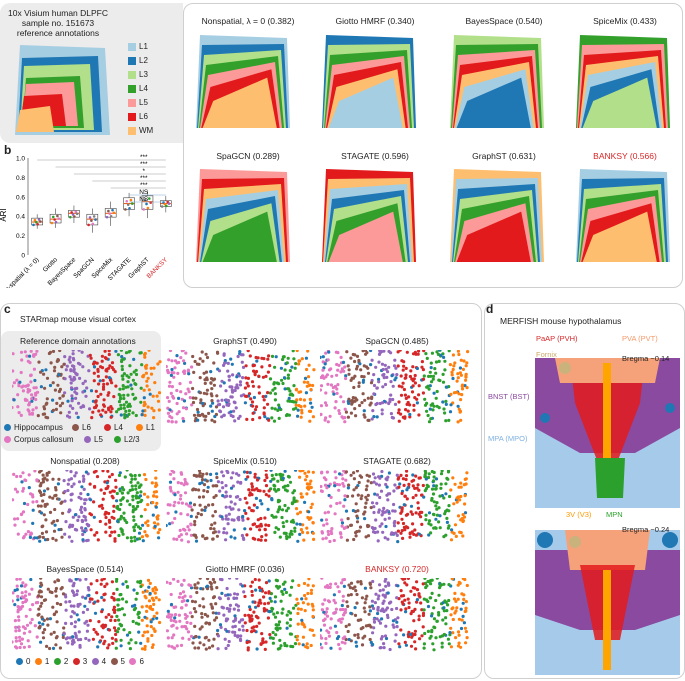  What do you see at coordinates (104, 661) in the screenshot?
I see `cluster-label: 4` at bounding box center [104, 661].